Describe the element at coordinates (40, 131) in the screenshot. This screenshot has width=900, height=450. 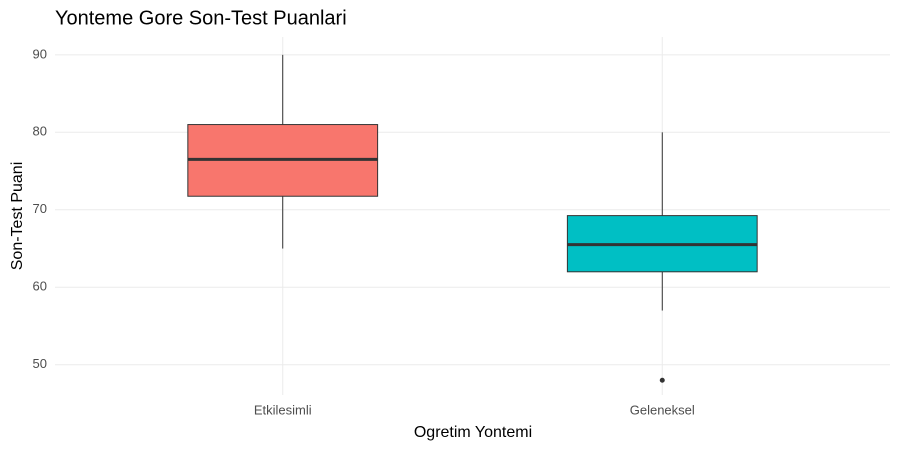
I see `y-tick-label: 80` at that location.